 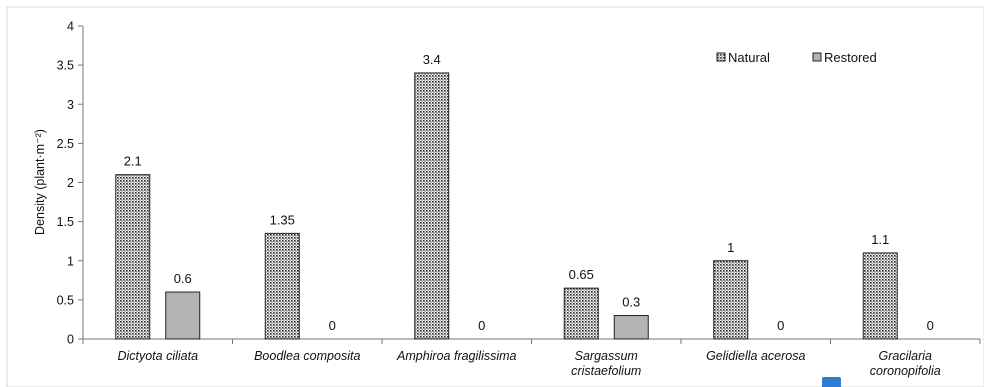 What do you see at coordinates (906, 356) in the screenshot?
I see `x-tick-label: Gracilaria` at bounding box center [906, 356].